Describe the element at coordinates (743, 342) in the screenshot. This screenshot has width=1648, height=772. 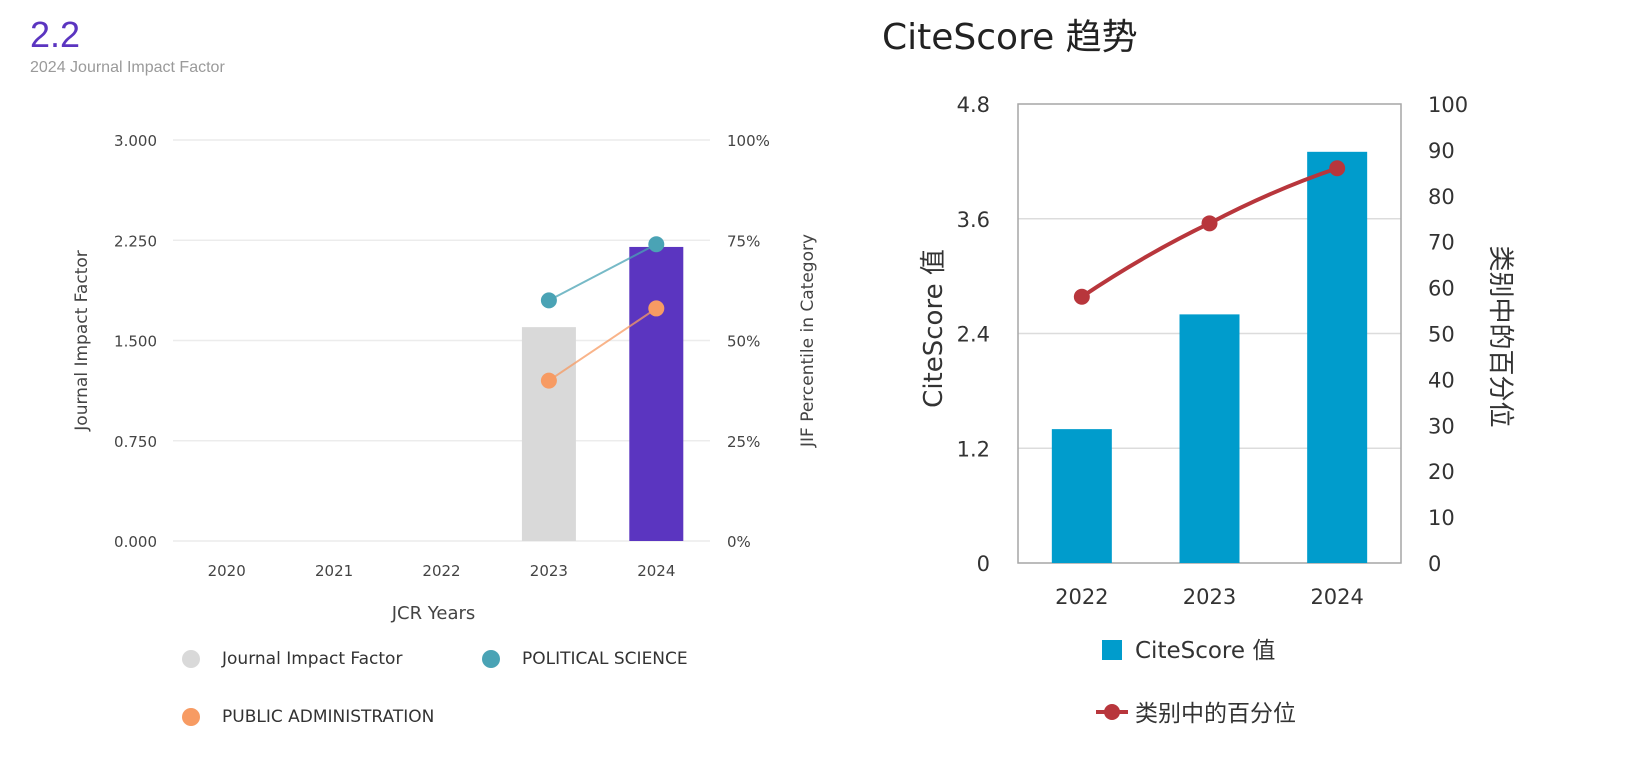
I see `y2-tick-label: 50%` at that location.